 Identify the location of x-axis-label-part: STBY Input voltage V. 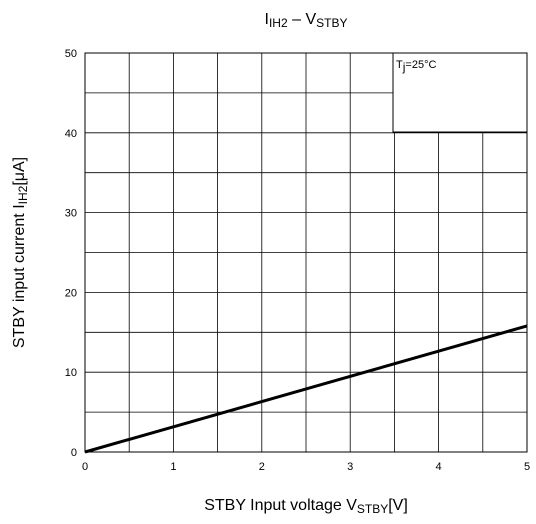
(280, 505).